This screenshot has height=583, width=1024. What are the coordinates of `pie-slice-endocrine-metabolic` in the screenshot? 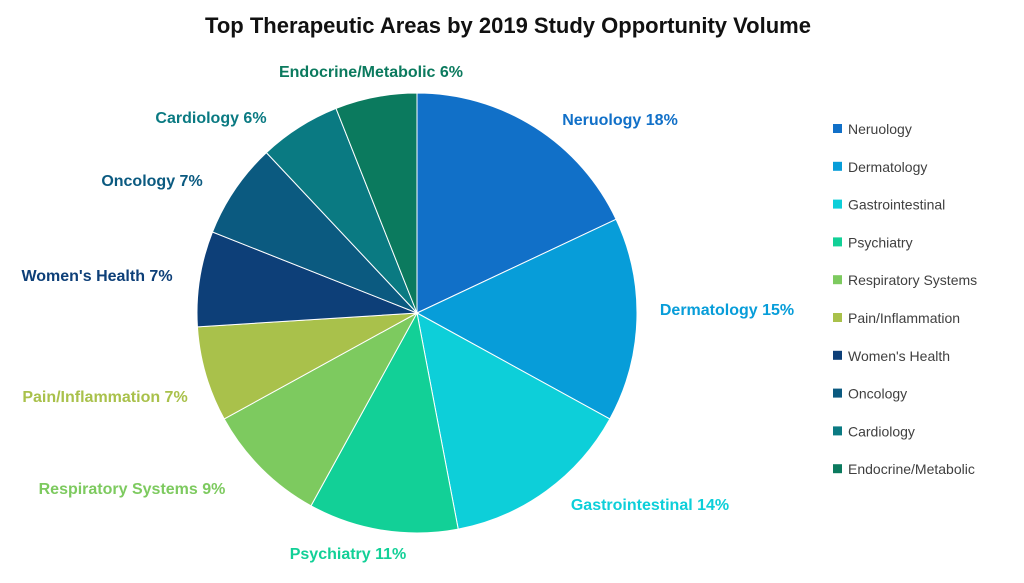 It's located at (376, 203).